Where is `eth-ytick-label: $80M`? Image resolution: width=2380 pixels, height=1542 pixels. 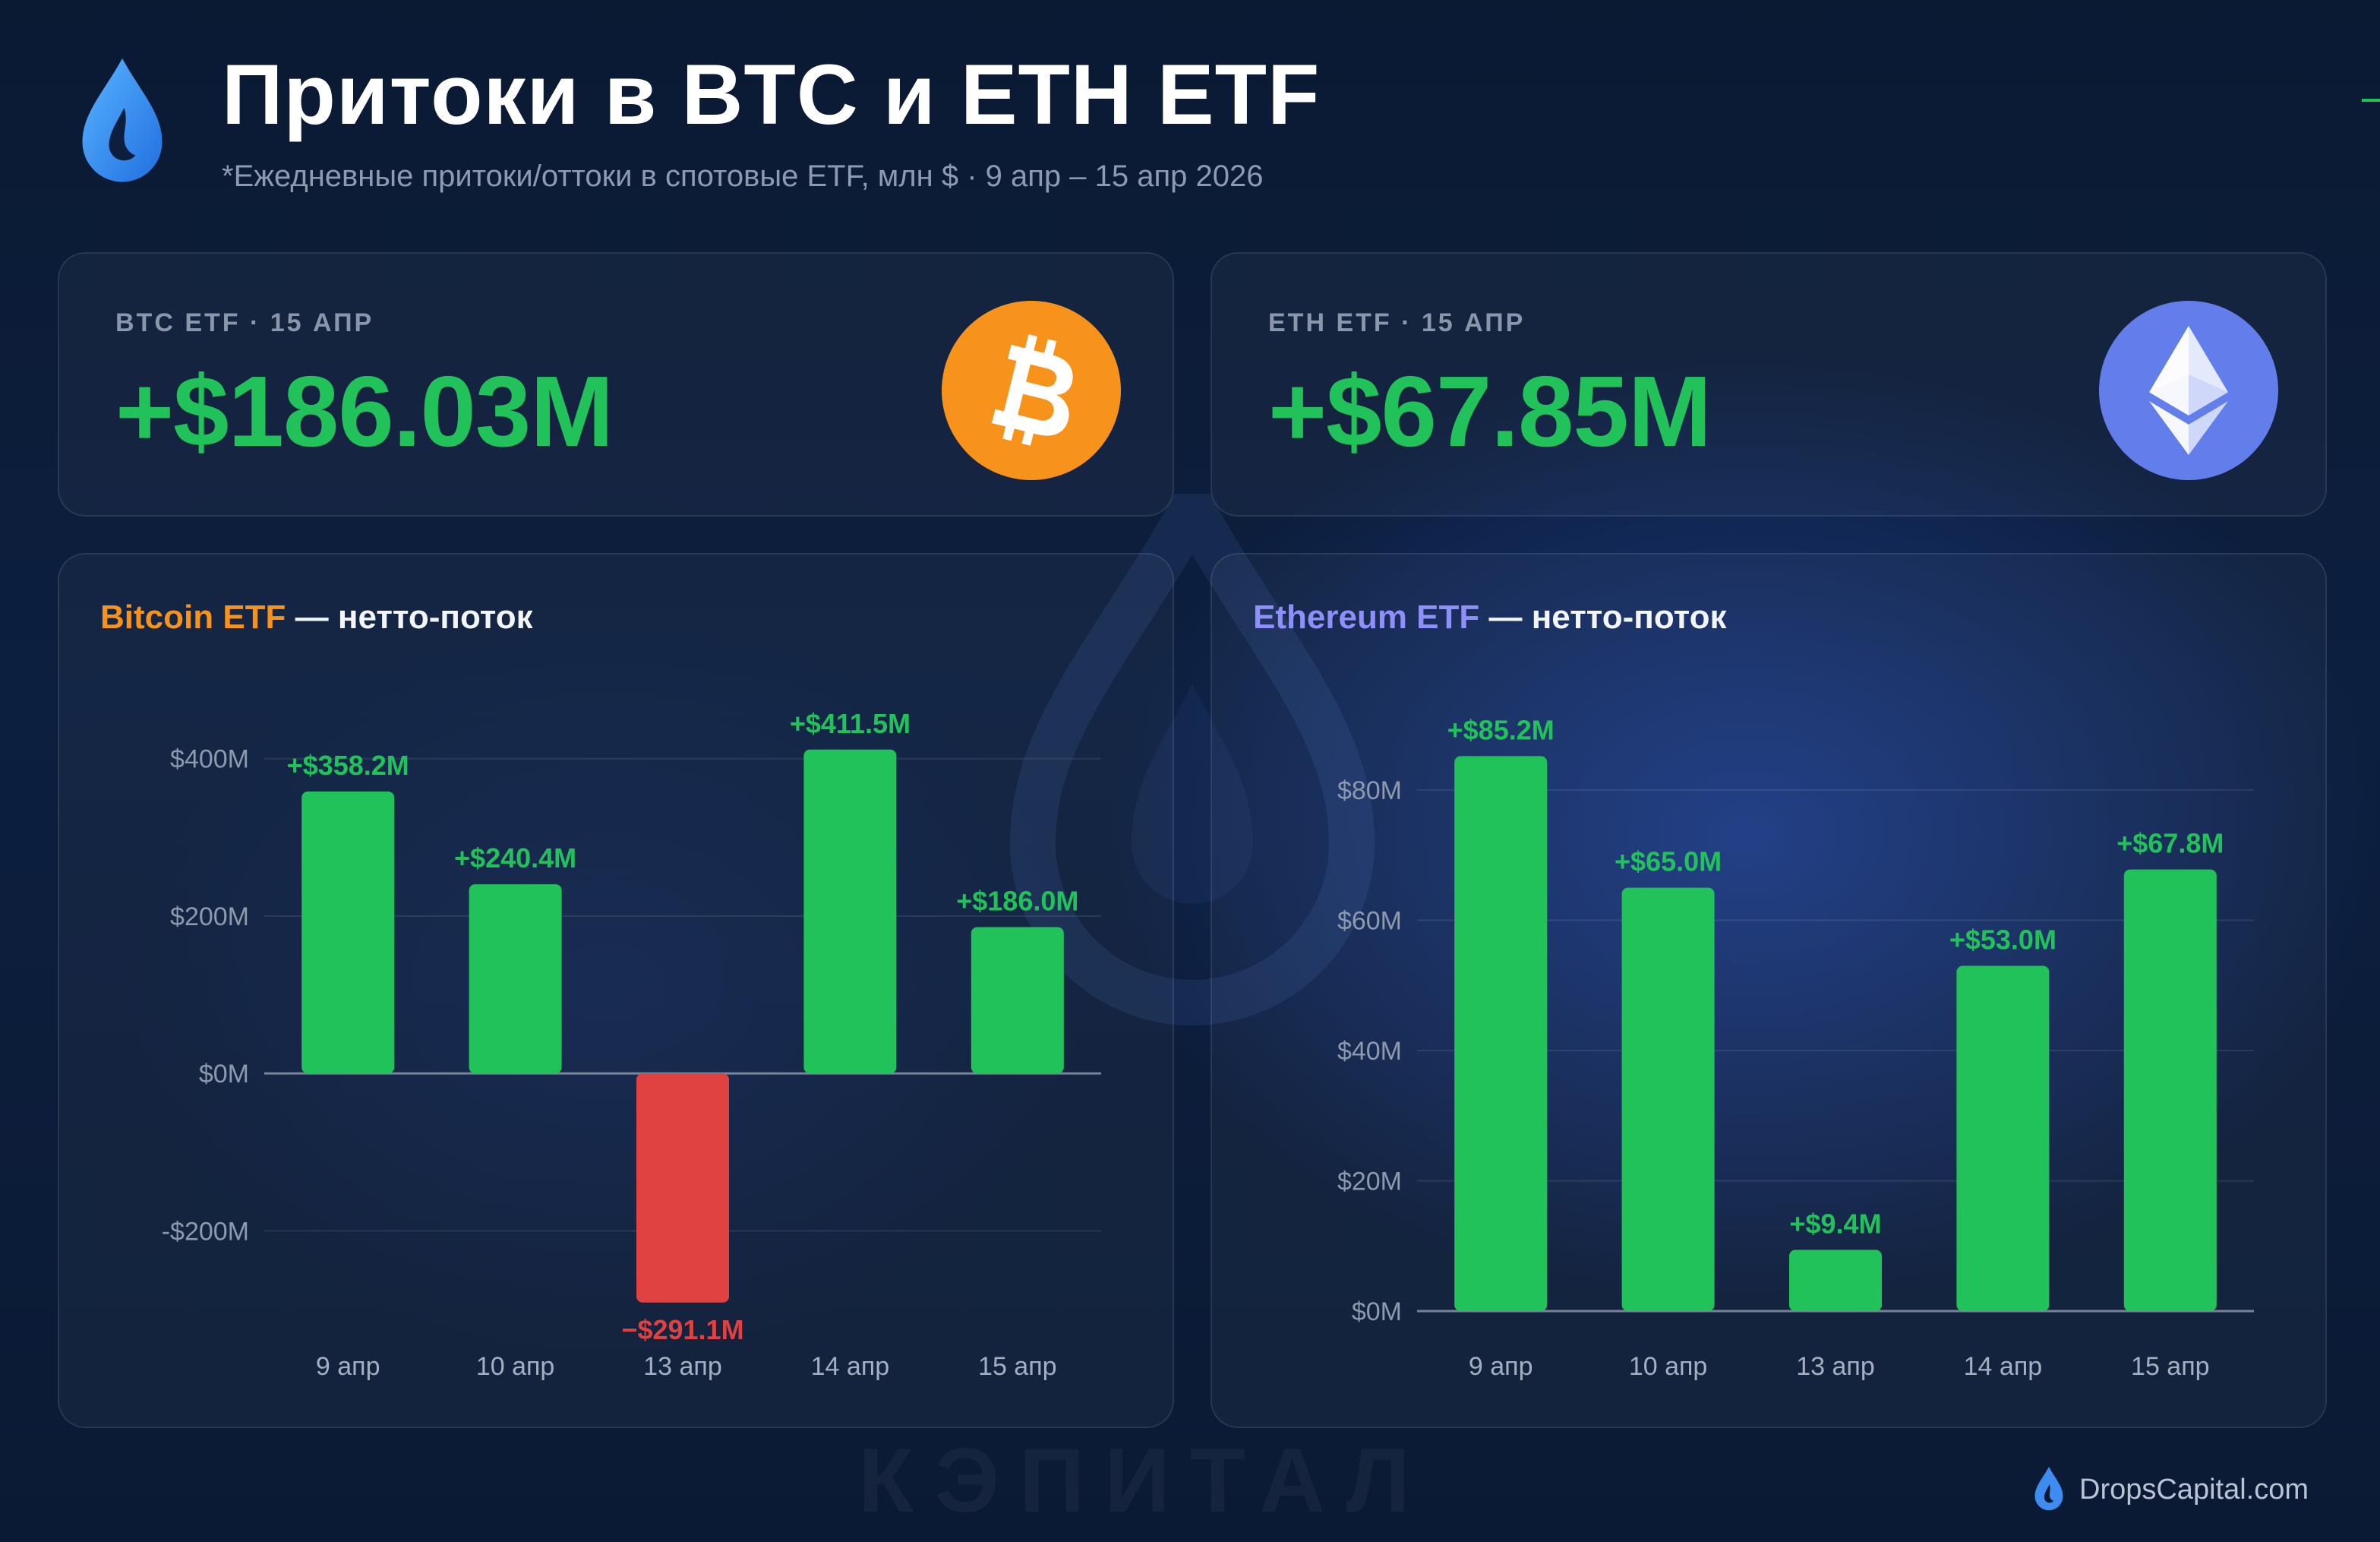 eth-ytick-label: $80M is located at coordinates (1369, 790).